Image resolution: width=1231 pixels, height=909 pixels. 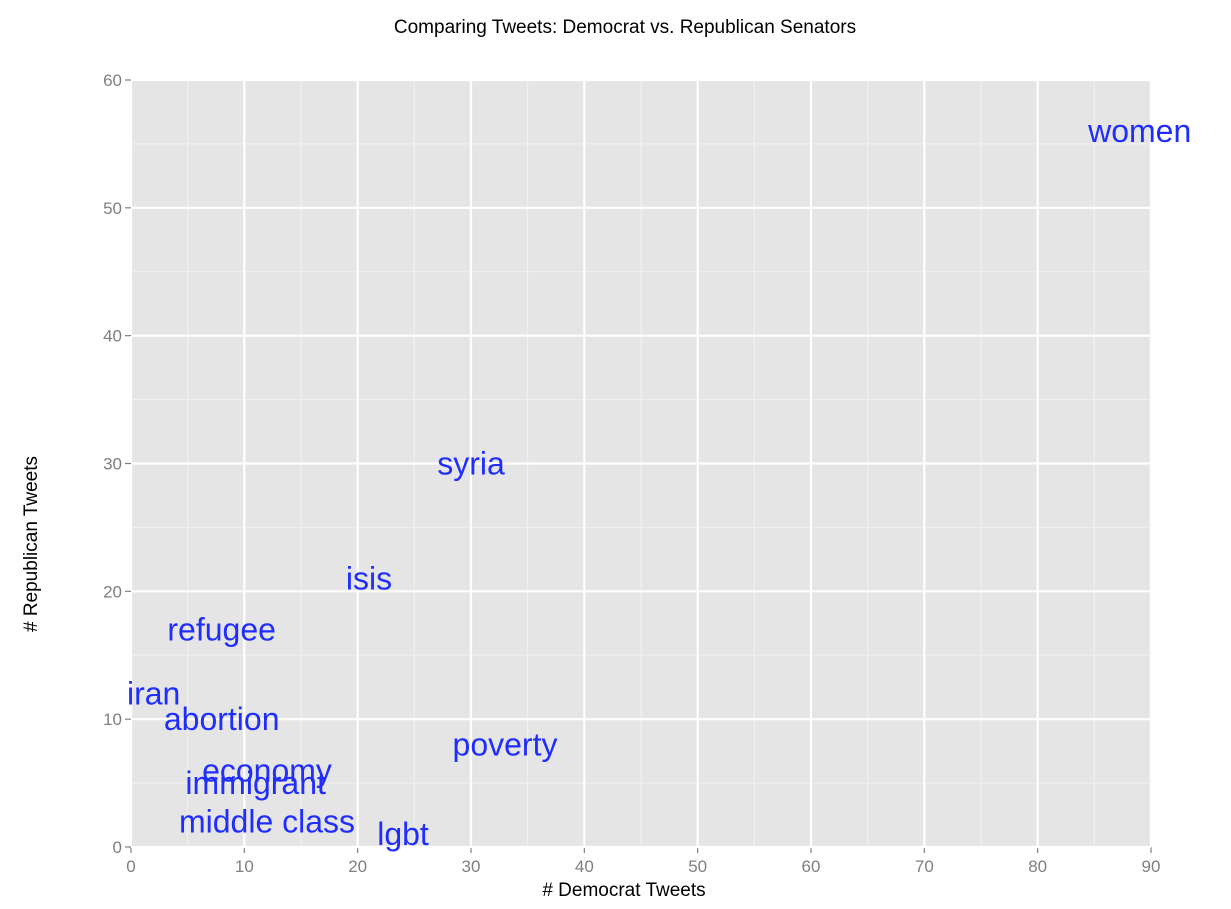 What do you see at coordinates (1139, 131) in the screenshot?
I see `point-label: women` at bounding box center [1139, 131].